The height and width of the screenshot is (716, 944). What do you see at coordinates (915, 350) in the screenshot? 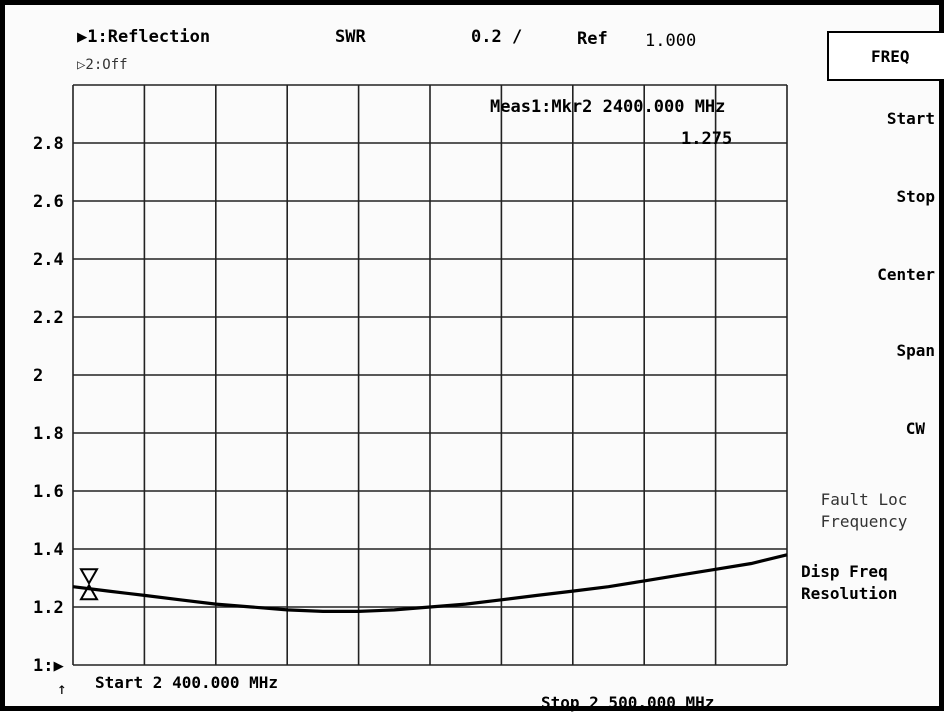
I see `span-softkey: Span` at bounding box center [915, 350].